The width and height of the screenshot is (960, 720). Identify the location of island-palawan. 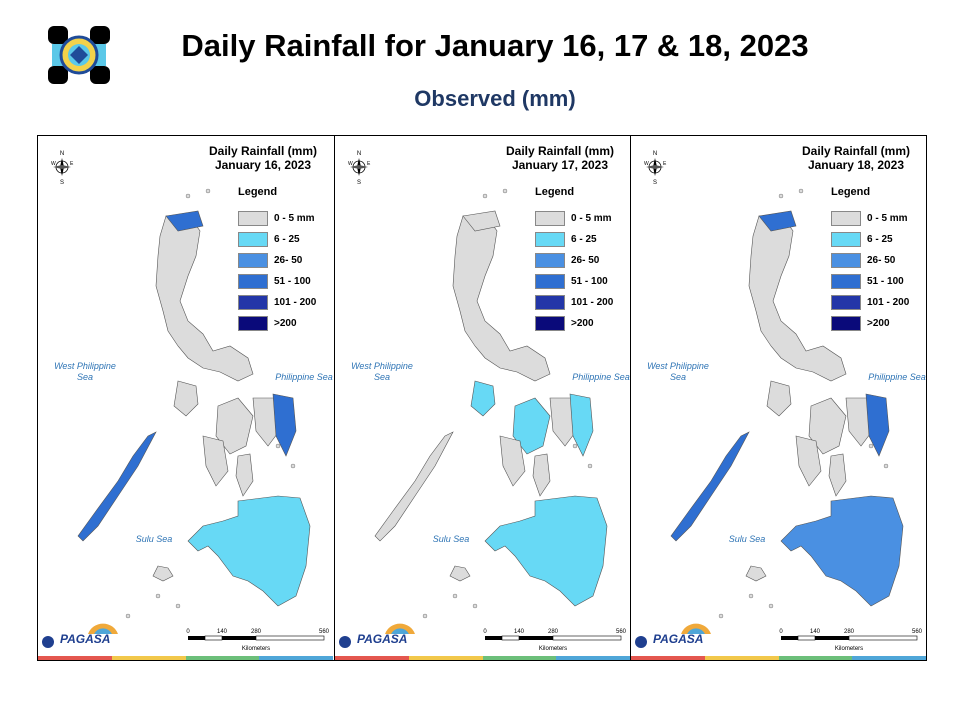
(710, 486).